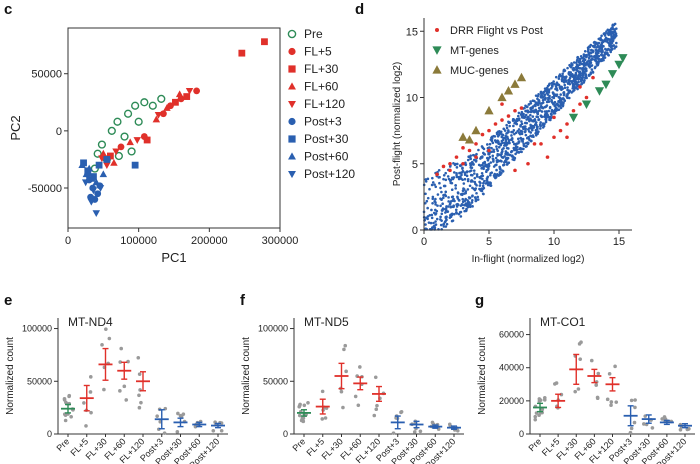 The height and width of the screenshot is (464, 700). Describe the element at coordinates (15, 127) in the screenshot. I see `y-axis-title: PC2` at that location.